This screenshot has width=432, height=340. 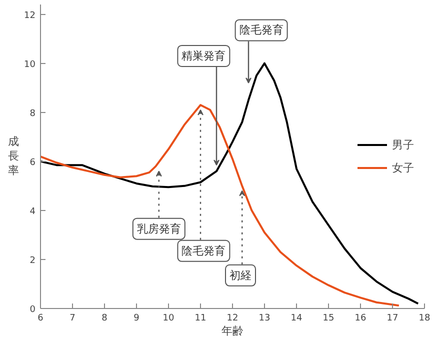 What do you see at coordinates (360, 319) in the screenshot?
I see `x-tick-label: 16` at bounding box center [360, 319].